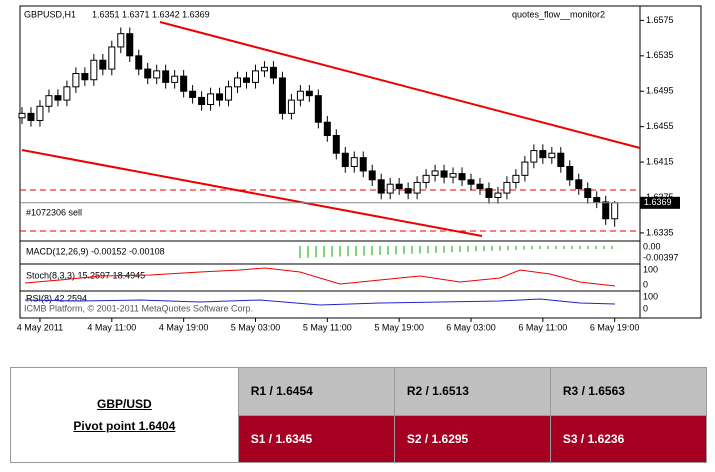  Describe the element at coordinates (661, 257) in the screenshot. I see `macd-scale: -0.00397` at that location.